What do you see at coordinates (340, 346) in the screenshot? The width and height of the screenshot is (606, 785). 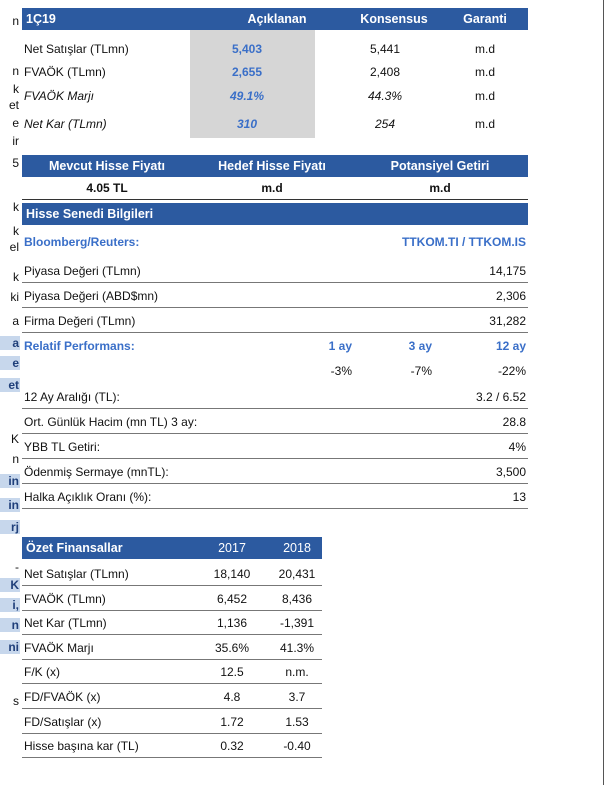 I see `relative-1m-header: 1 ay` at bounding box center [340, 346].